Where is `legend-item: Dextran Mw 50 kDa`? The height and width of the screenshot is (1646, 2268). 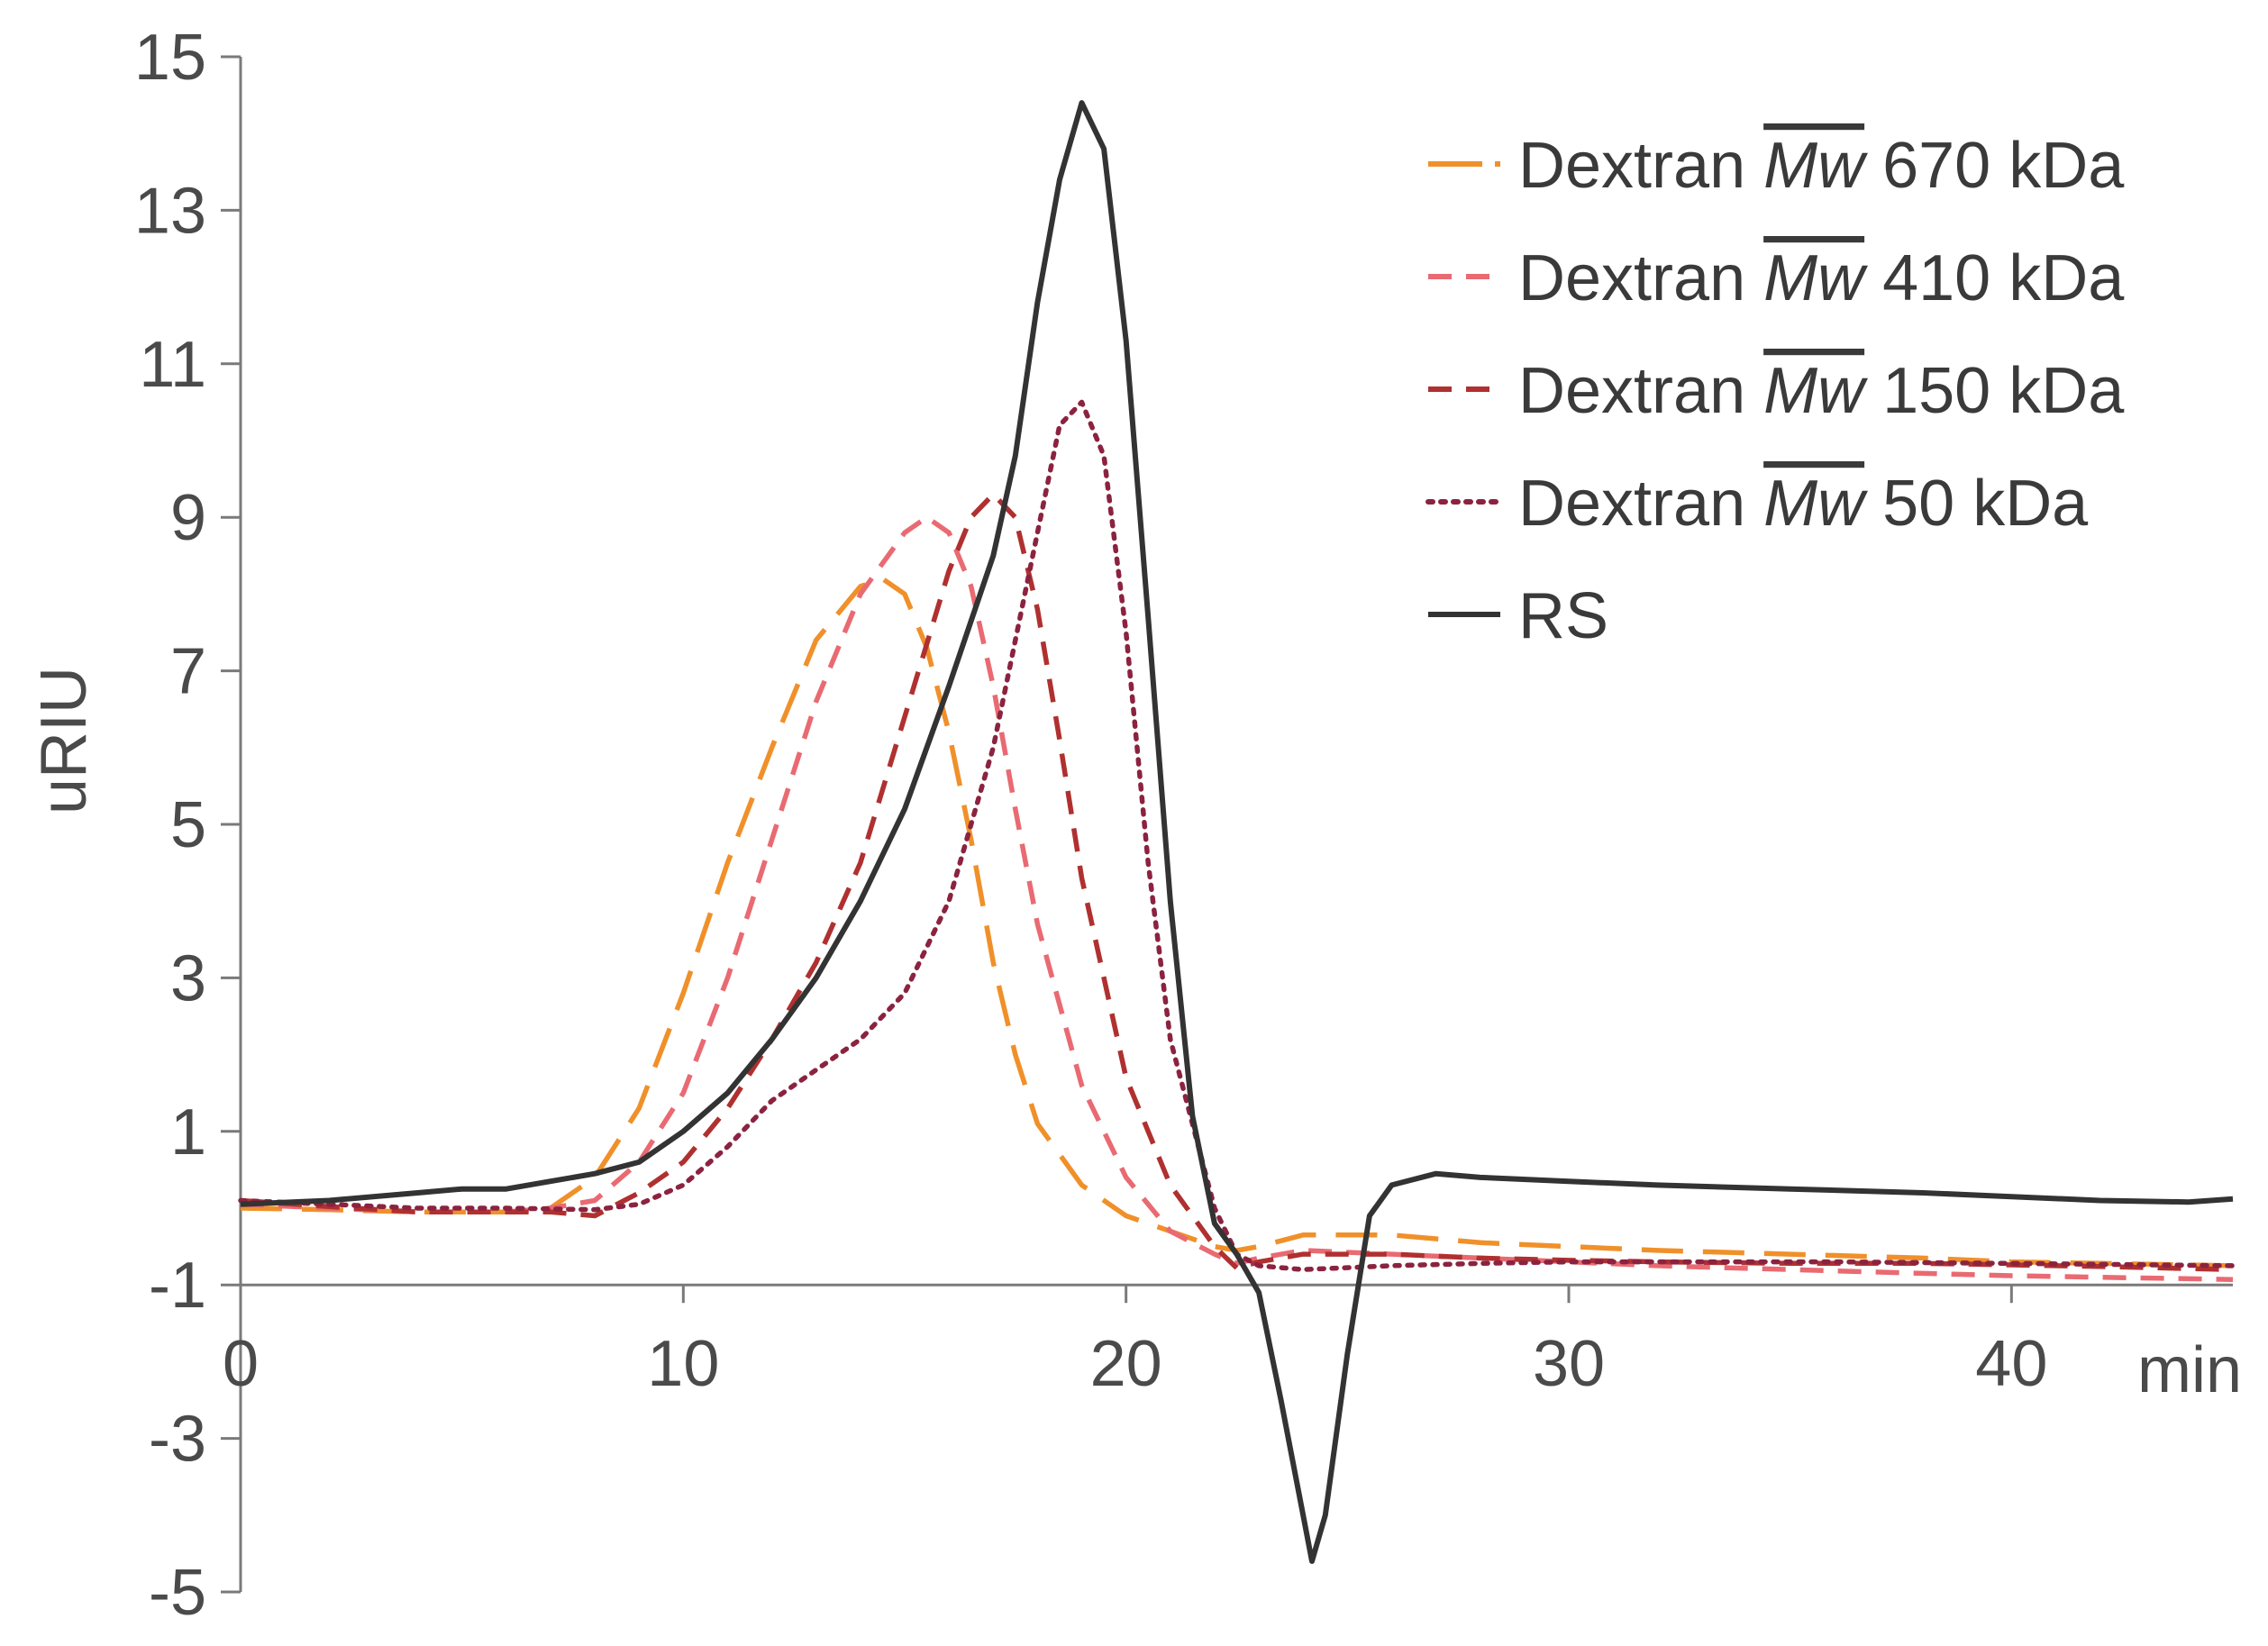 legend-item: Dextran Mw 50 kDa is located at coordinates (1757, 504).